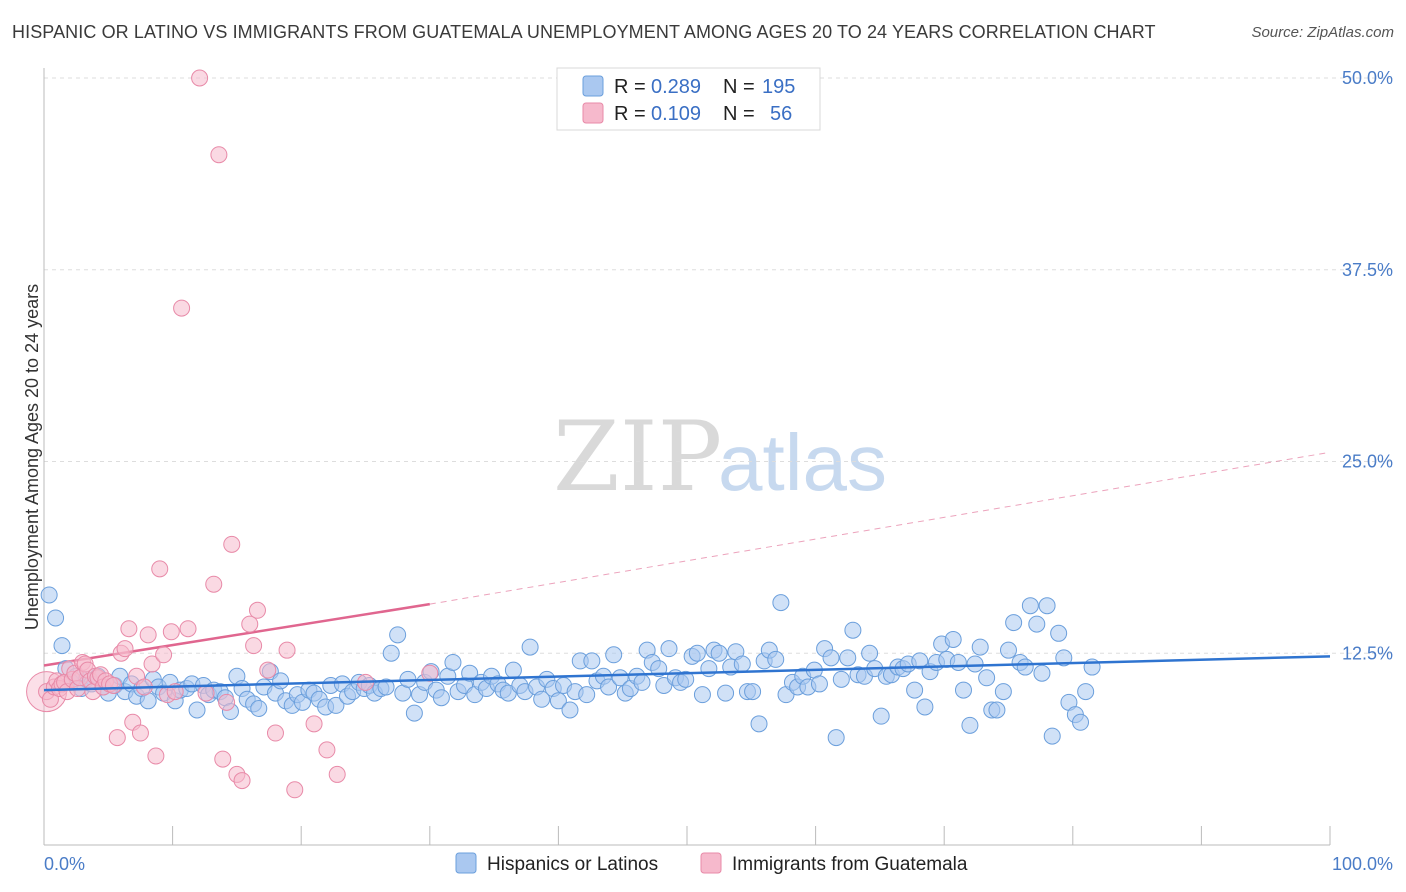 The image size is (1406, 892). Describe the element at coordinates (236, 634) in the screenshot. I see `trend-line-pink` at that location.